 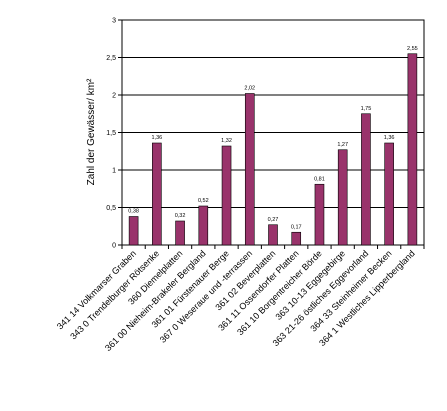 What do you see at coordinates (180, 216) in the screenshot?
I see `data-label: 0,32` at bounding box center [180, 216].